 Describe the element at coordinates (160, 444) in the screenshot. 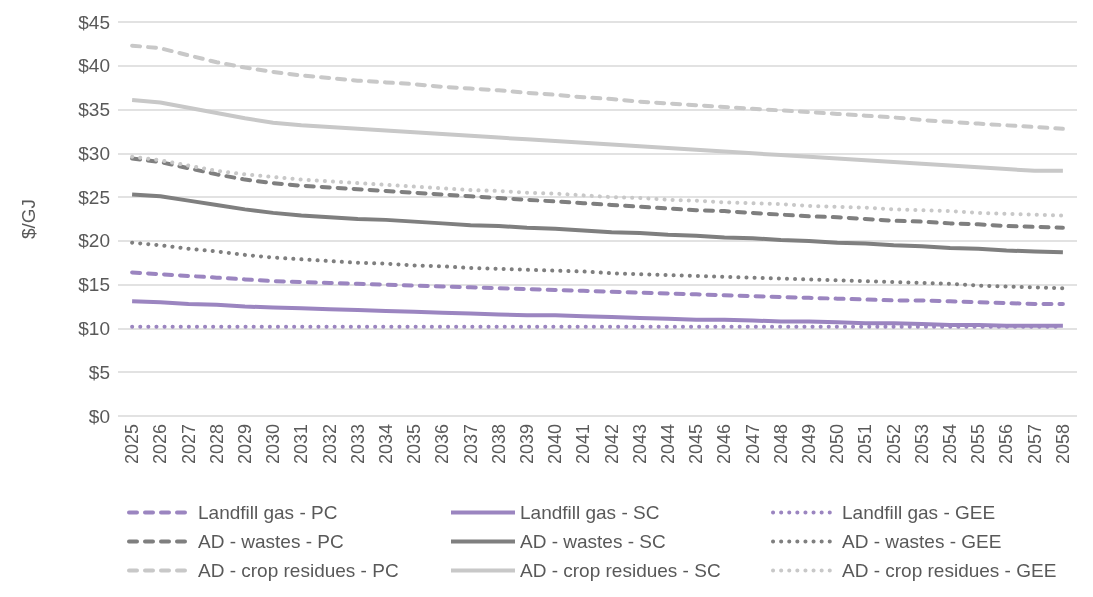

I see `x-tick-label: 2026` at that location.